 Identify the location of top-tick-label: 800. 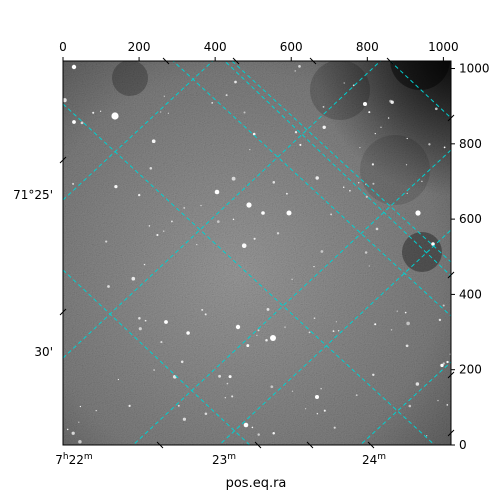
(367, 47).